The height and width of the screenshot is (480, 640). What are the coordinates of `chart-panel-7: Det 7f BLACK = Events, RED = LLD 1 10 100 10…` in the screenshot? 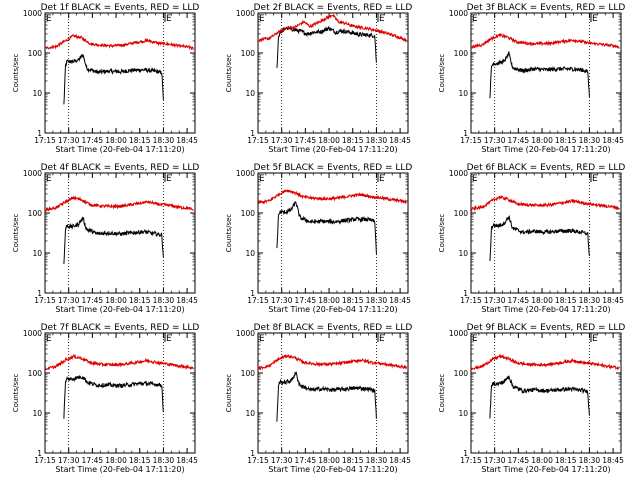 It's located at (105, 398).